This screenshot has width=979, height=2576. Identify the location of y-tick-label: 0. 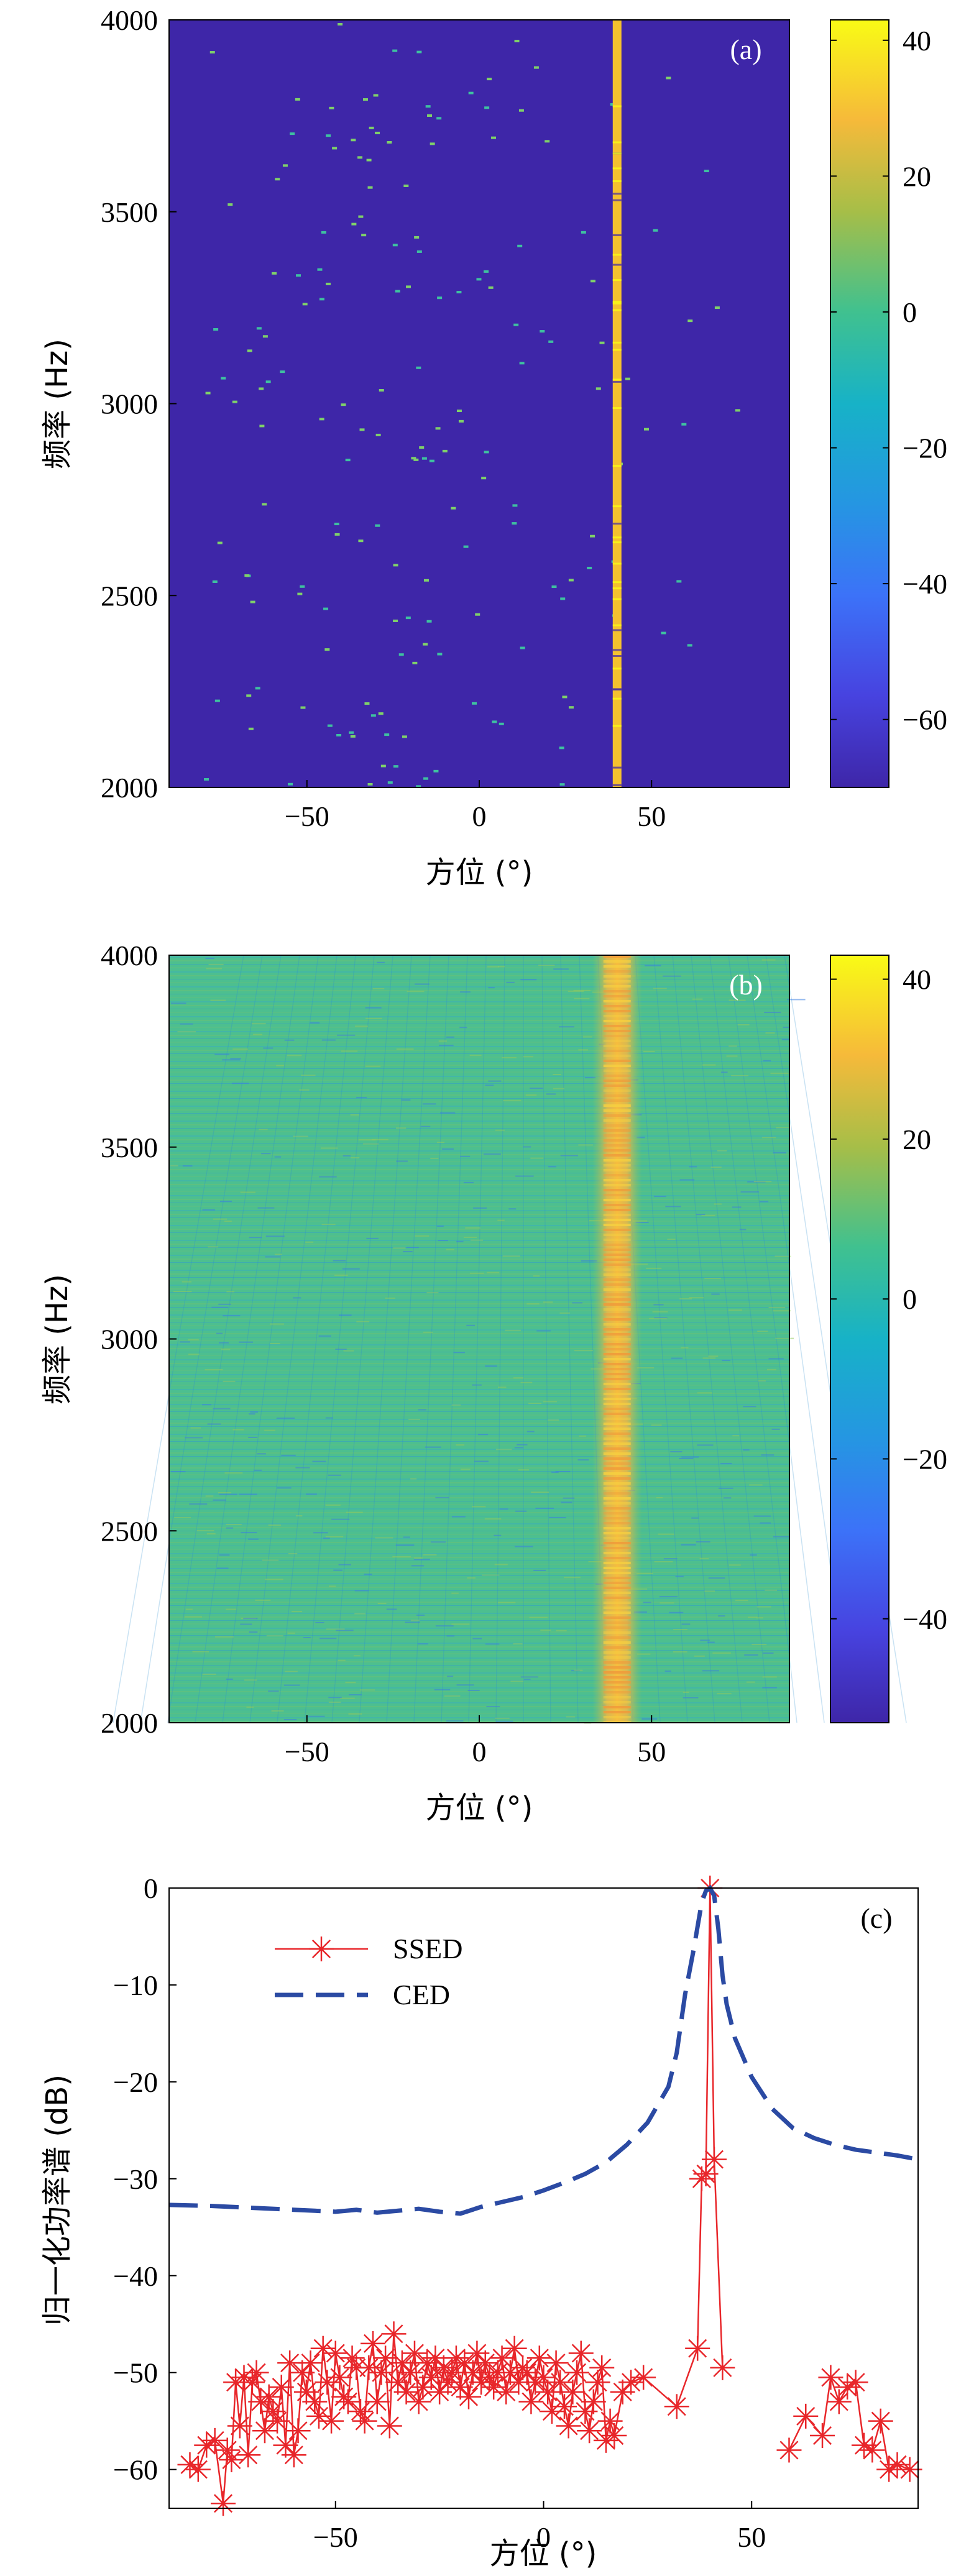
(151, 1888).